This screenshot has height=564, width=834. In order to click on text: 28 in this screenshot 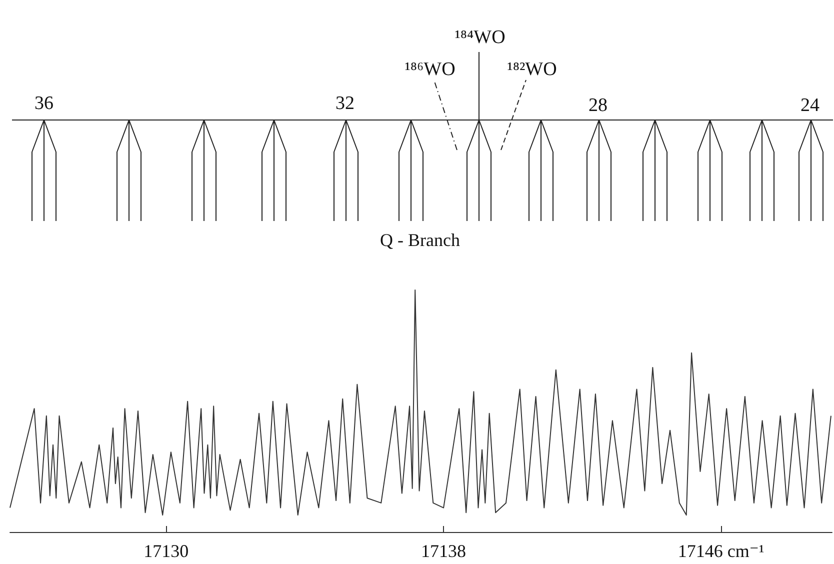, I will do `click(598, 106)`.